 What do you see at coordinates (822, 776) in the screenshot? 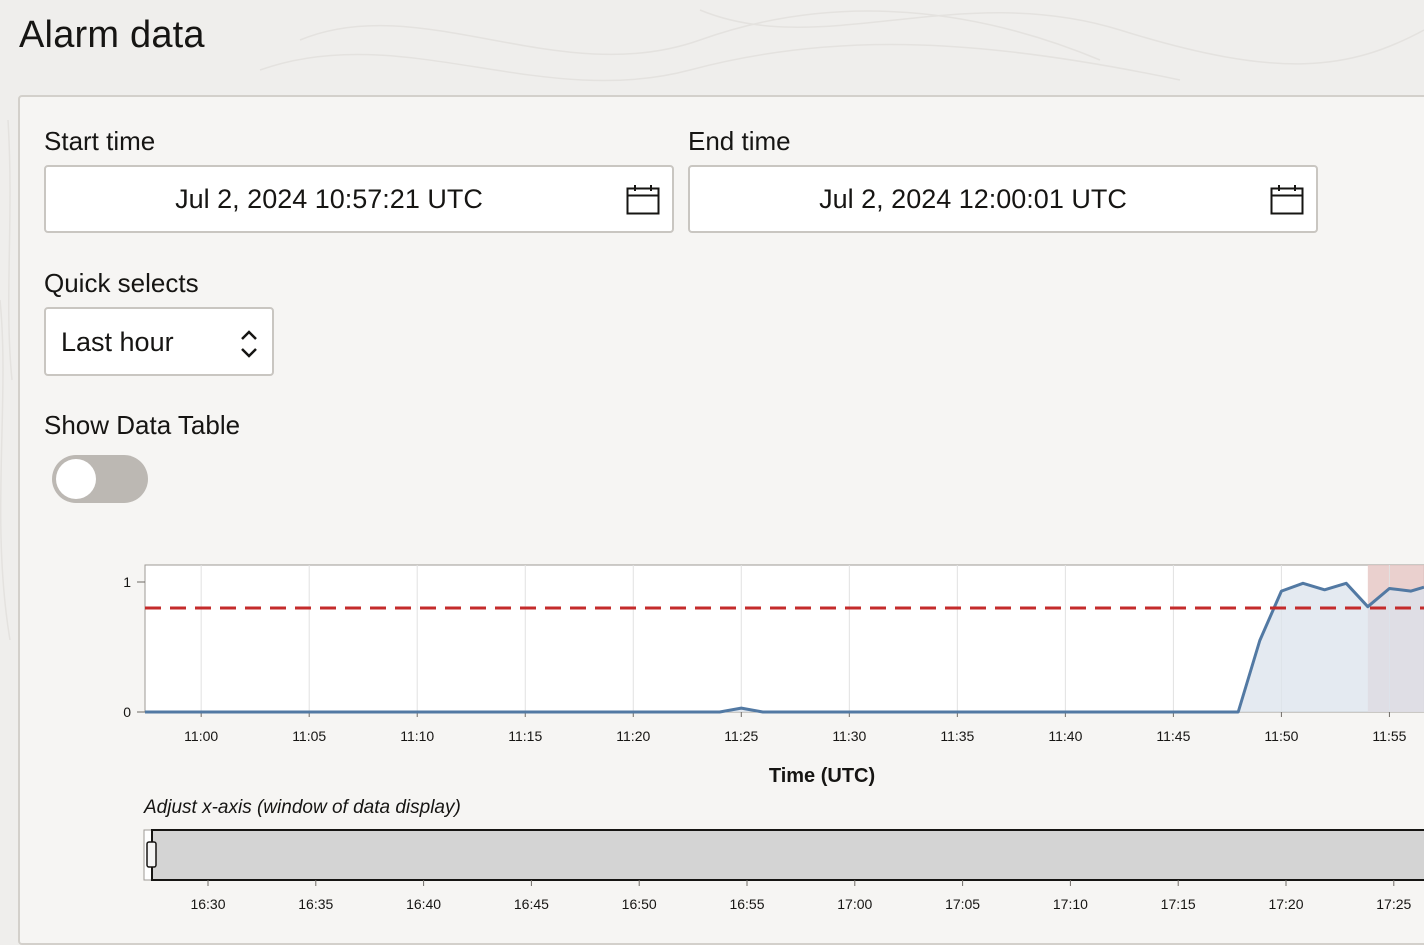
I see `x-axis-title: Time (UTC)` at bounding box center [822, 776].